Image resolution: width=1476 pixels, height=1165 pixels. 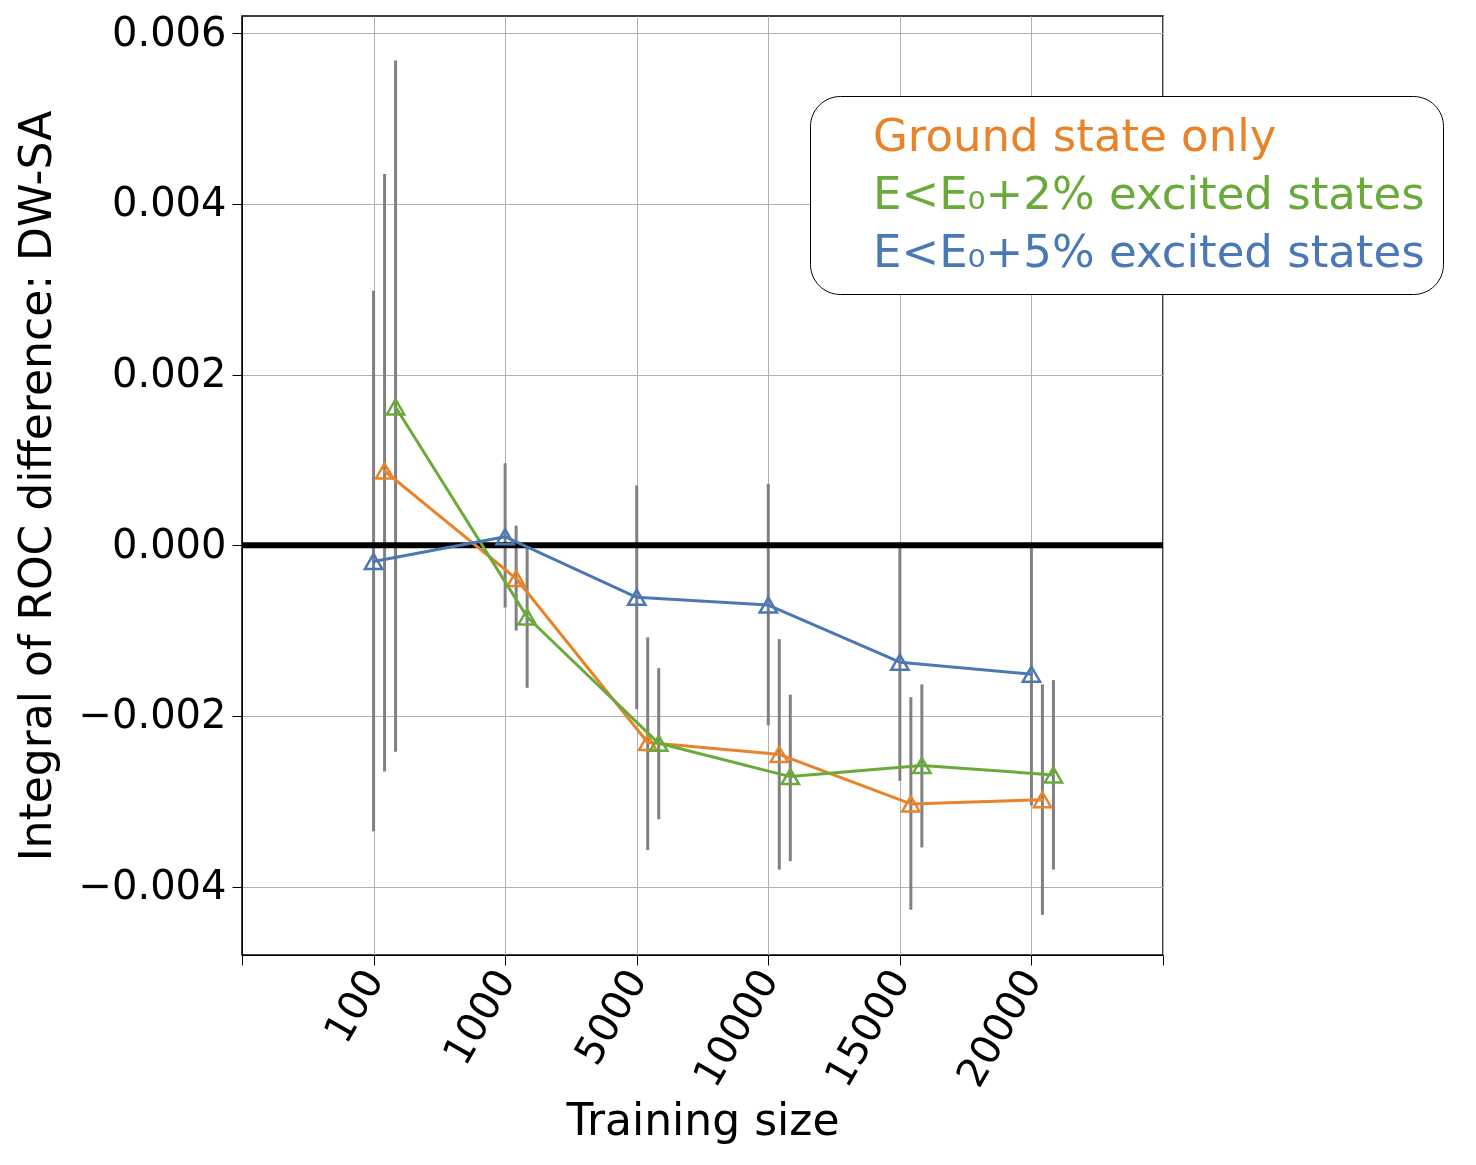 What do you see at coordinates (169, 202) in the screenshot?
I see `y-tick-label: 0.004` at bounding box center [169, 202].